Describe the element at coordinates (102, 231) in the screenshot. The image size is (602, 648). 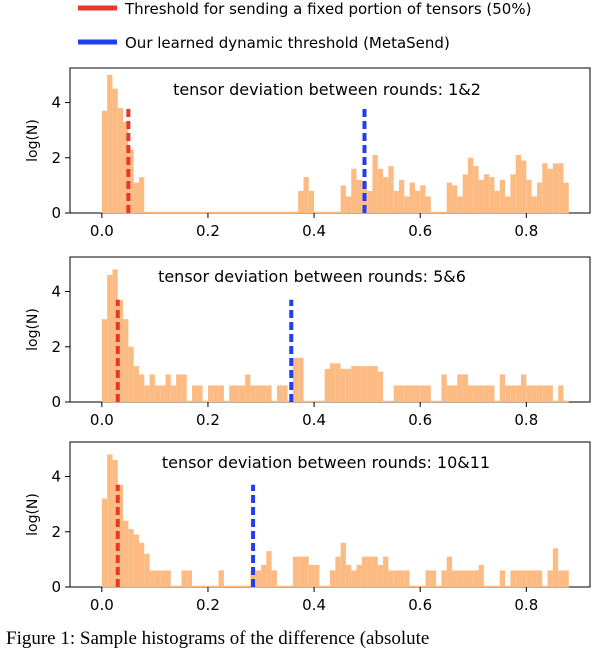
I see `x-tick-label: 0.0` at that location.